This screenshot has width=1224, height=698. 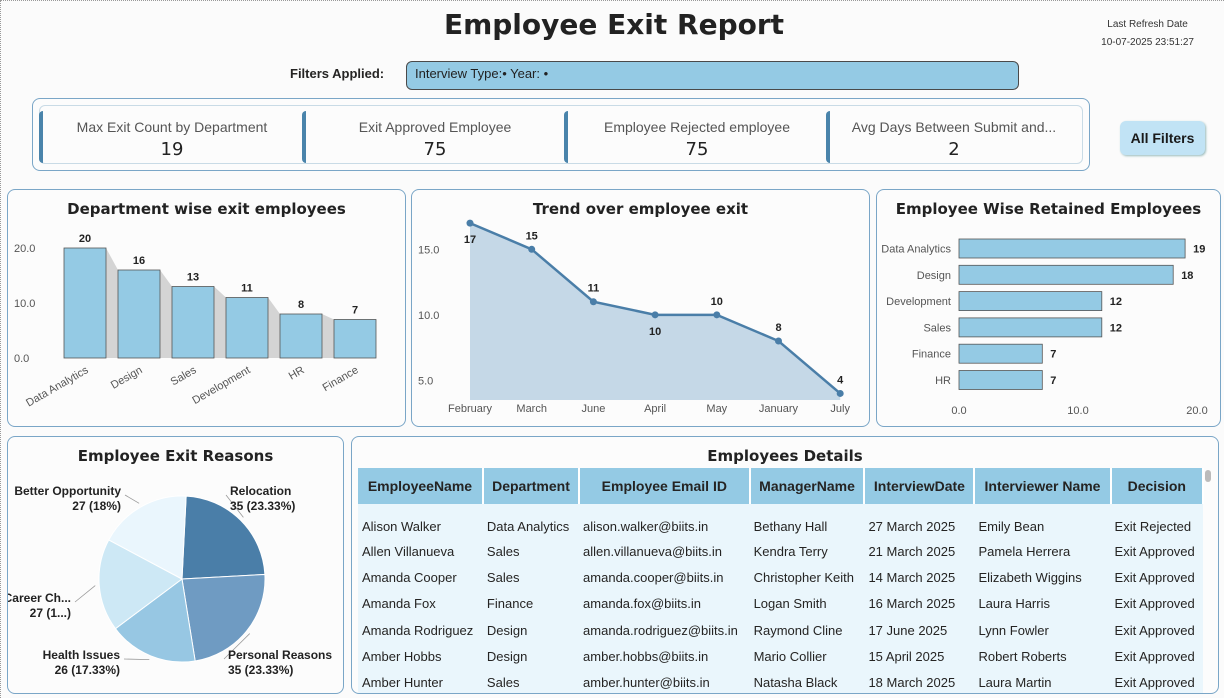 What do you see at coordinates (421, 486) in the screenshot?
I see `column-header: EmployeeName` at bounding box center [421, 486].